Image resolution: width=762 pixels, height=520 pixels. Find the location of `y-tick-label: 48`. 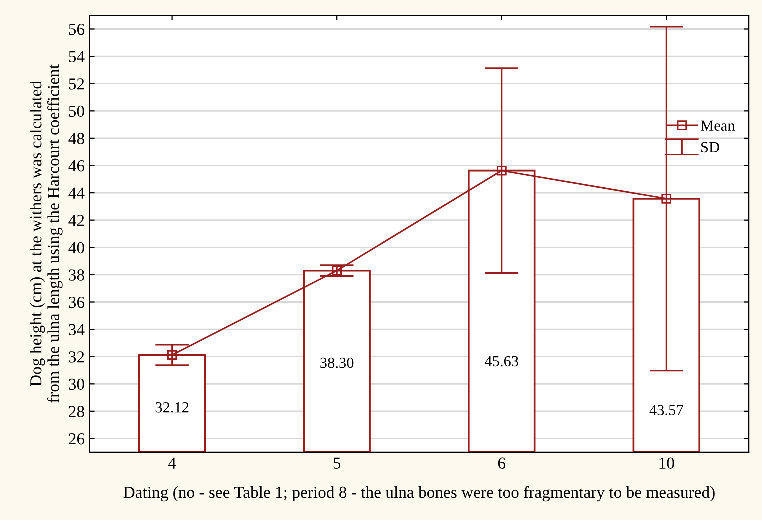

y-tick-label: 48 is located at coordinates (76, 138).